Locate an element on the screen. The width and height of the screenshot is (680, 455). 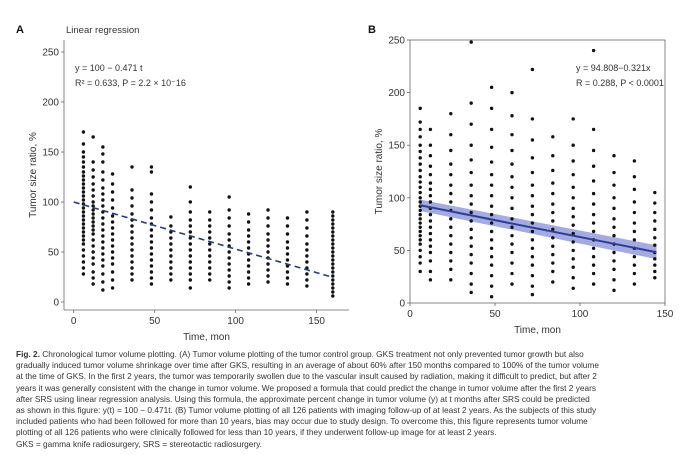
y-tick-label: 150 is located at coordinates (396, 146).